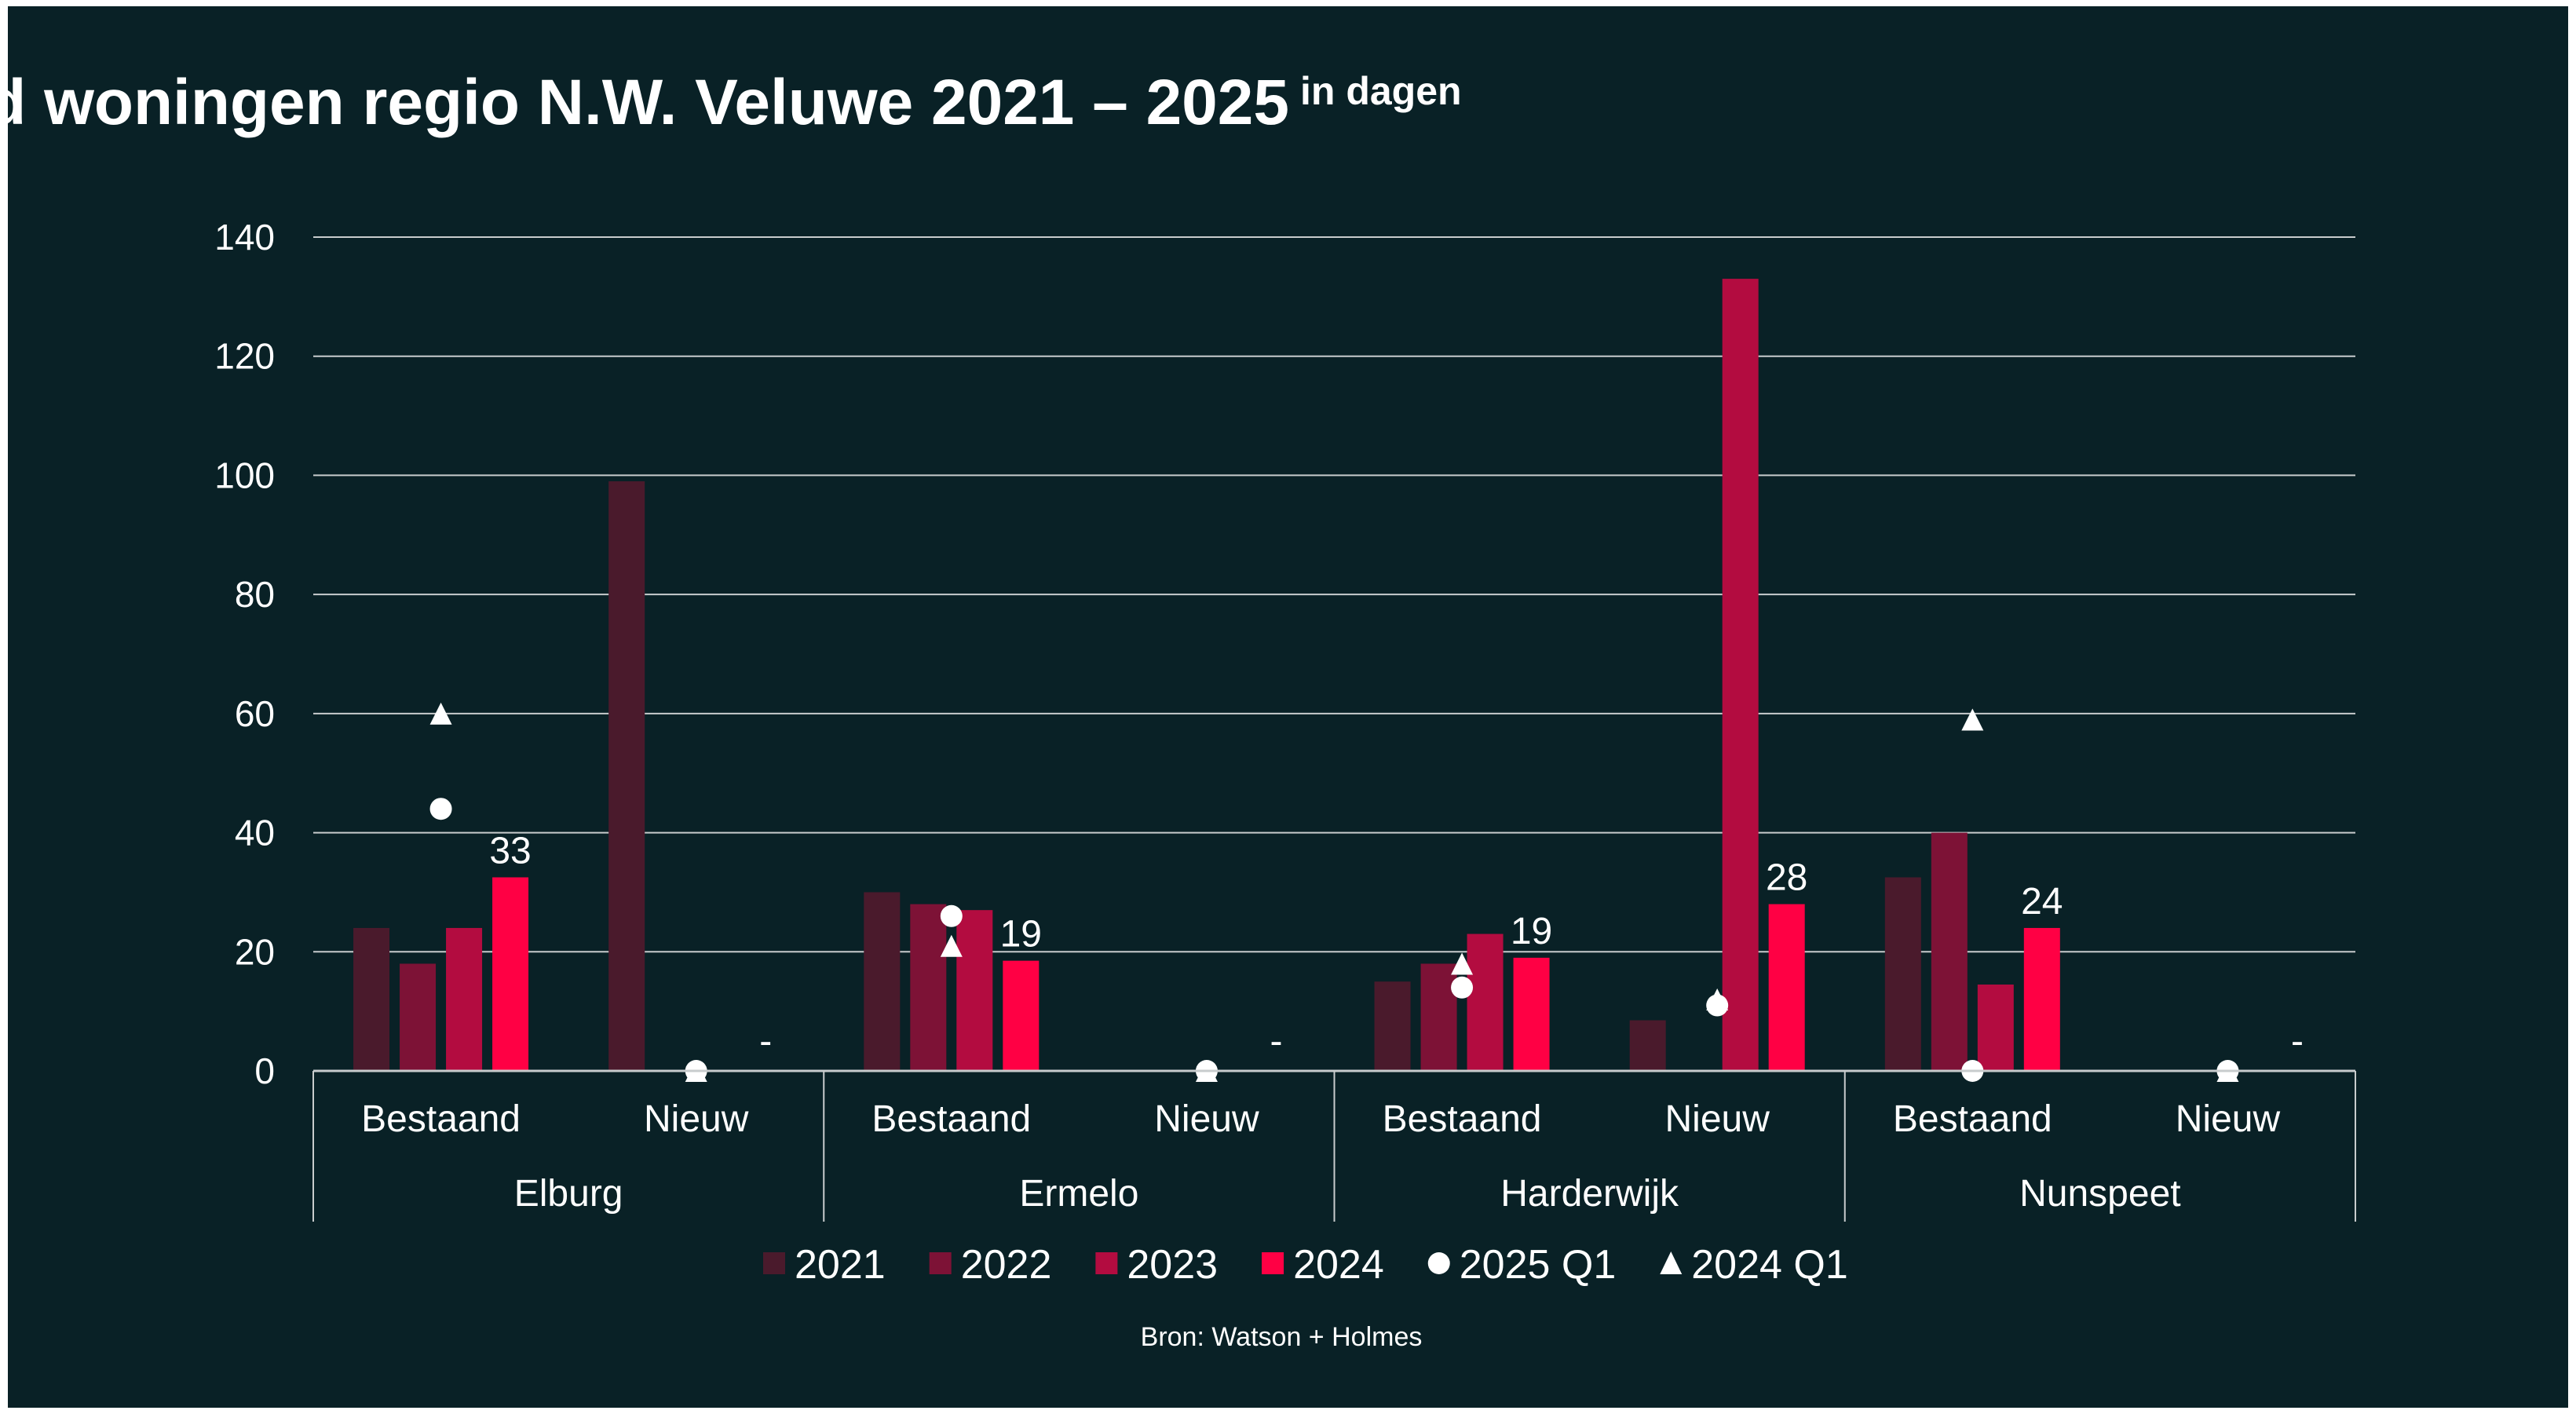  Describe the element at coordinates (1589, 1194) in the screenshot. I see `x-group-label: Harderwijk` at that location.